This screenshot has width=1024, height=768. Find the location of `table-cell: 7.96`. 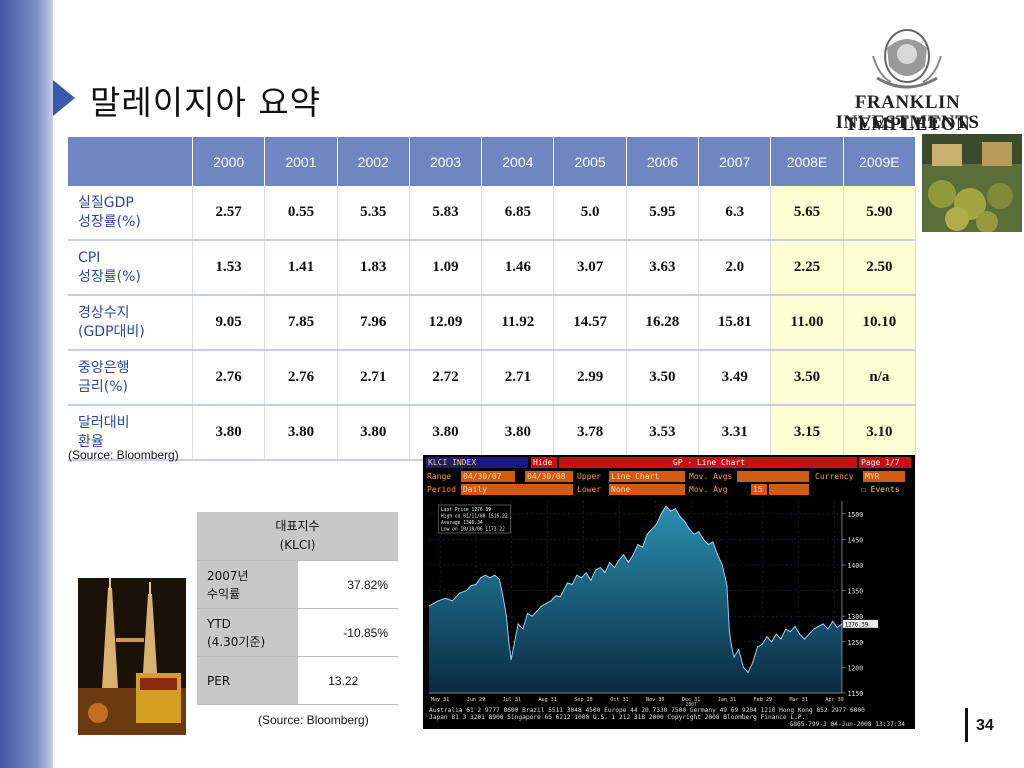

table-cell: 7.96 is located at coordinates (373, 323).